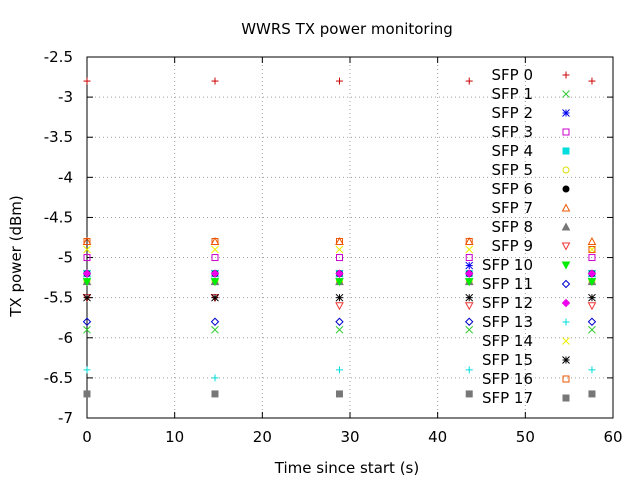 The width and height of the screenshot is (640, 480). Describe the element at coordinates (507, 379) in the screenshot. I see `legend-label-sfp-16: SFP 16` at that location.